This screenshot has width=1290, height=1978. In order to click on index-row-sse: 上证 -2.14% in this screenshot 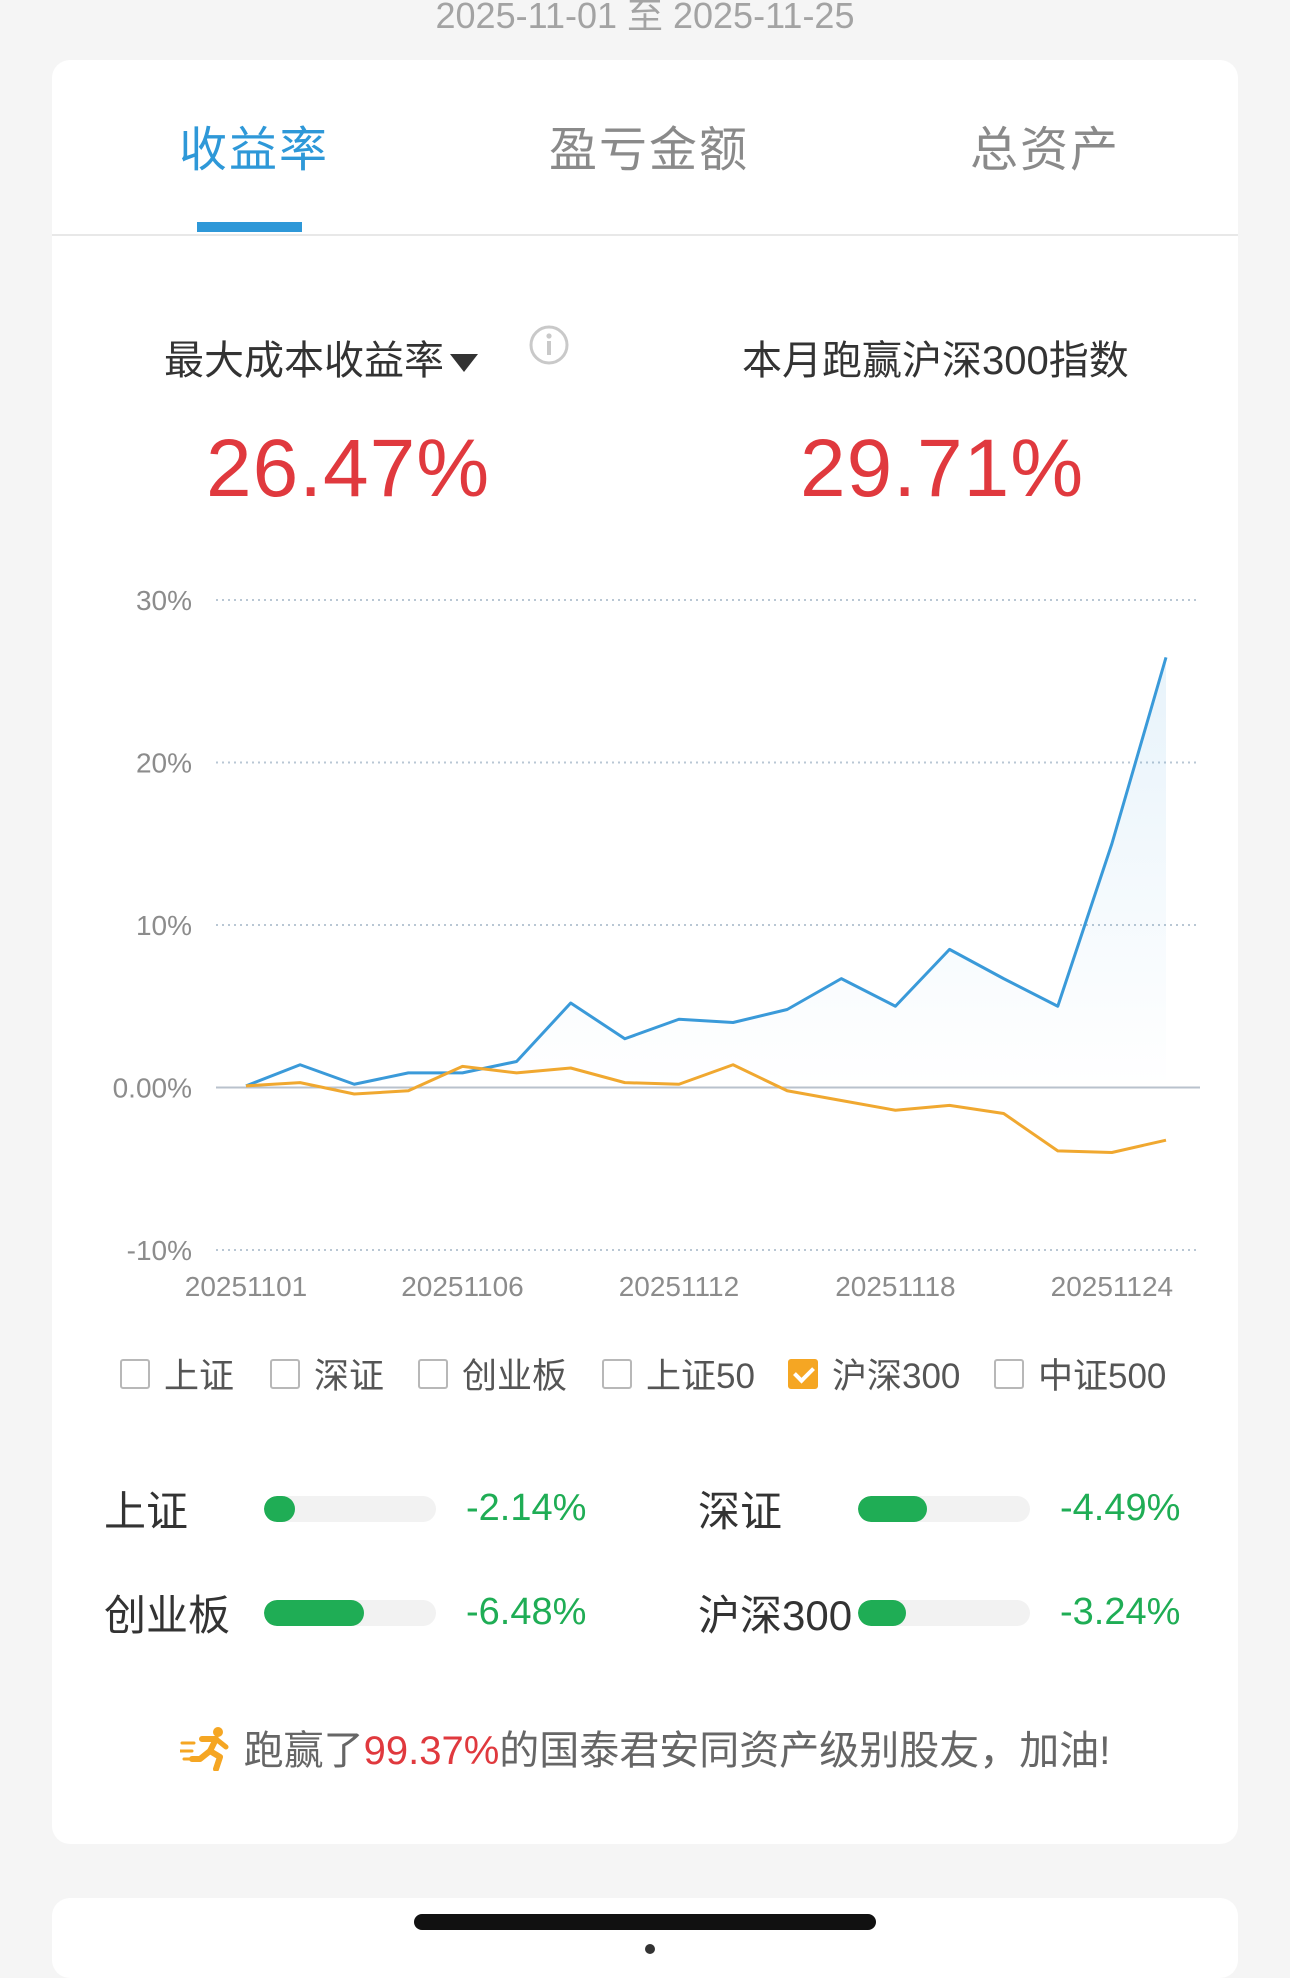, I will do `click(345, 1508)`.